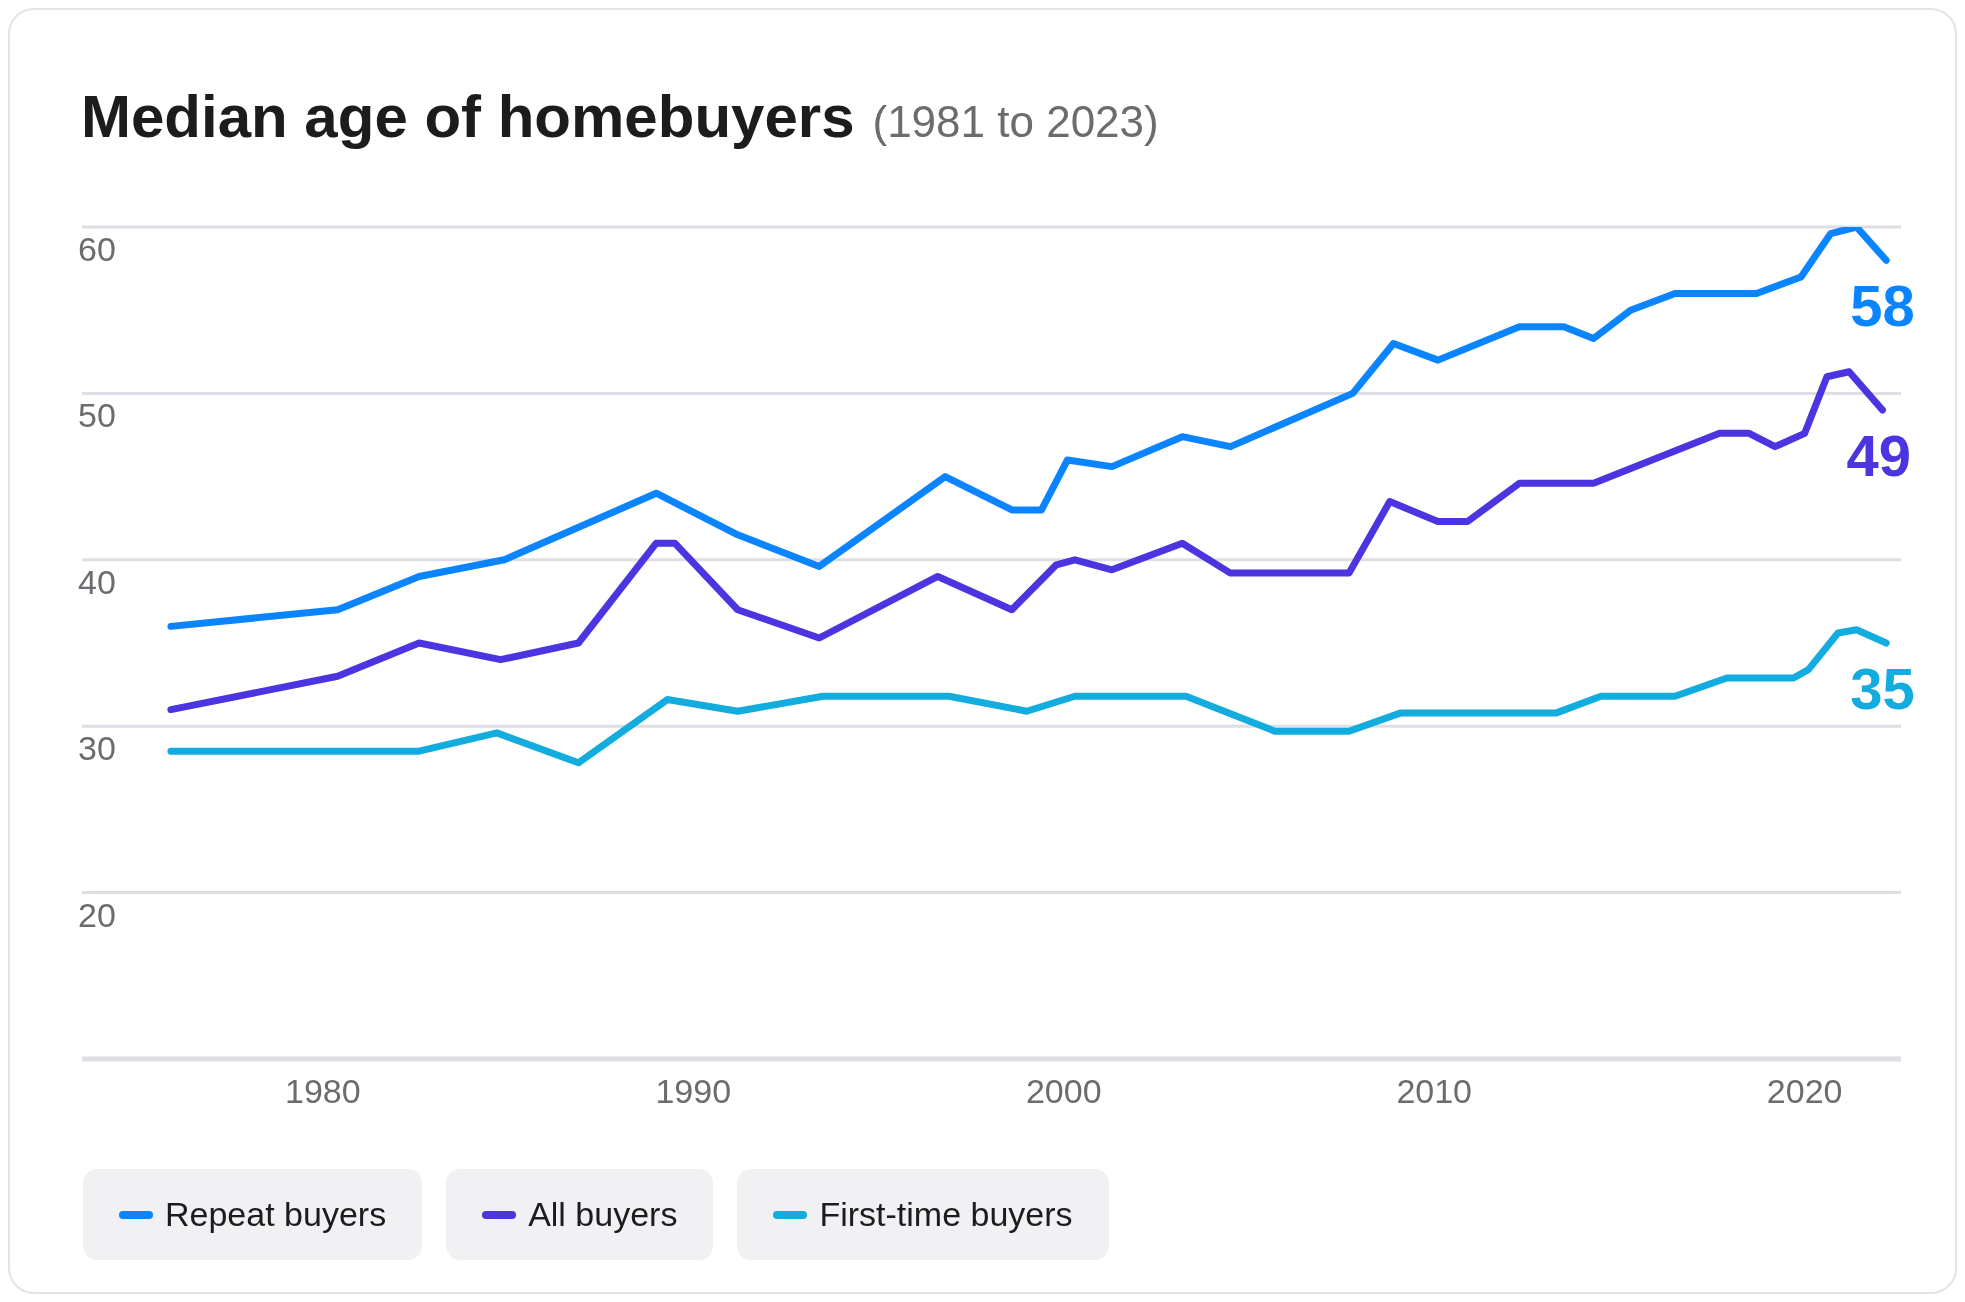  I want to click on x-tick-label: 2000, so click(1063, 1091).